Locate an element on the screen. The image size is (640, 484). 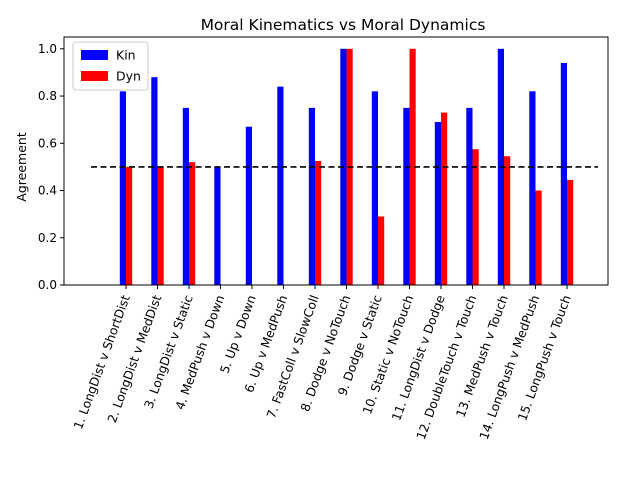
legend-swatch-dyn is located at coordinates (94, 76).